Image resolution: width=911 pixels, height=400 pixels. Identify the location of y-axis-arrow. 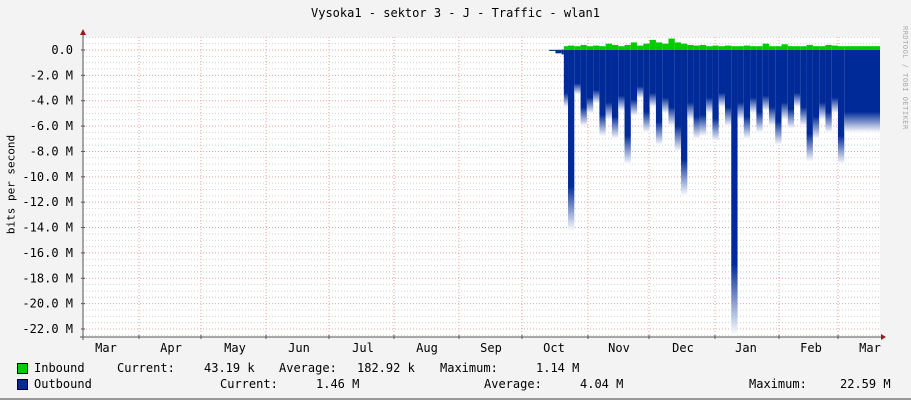
(83, 32).